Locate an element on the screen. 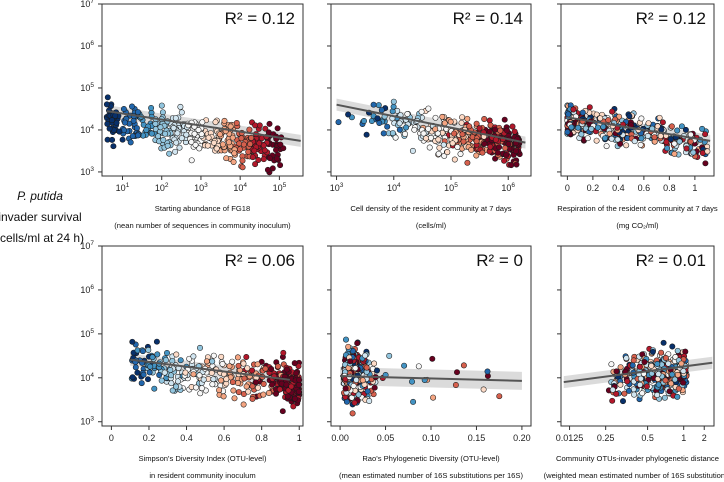 The width and height of the screenshot is (724, 482). plot-area is located at coordinates (215, 376).